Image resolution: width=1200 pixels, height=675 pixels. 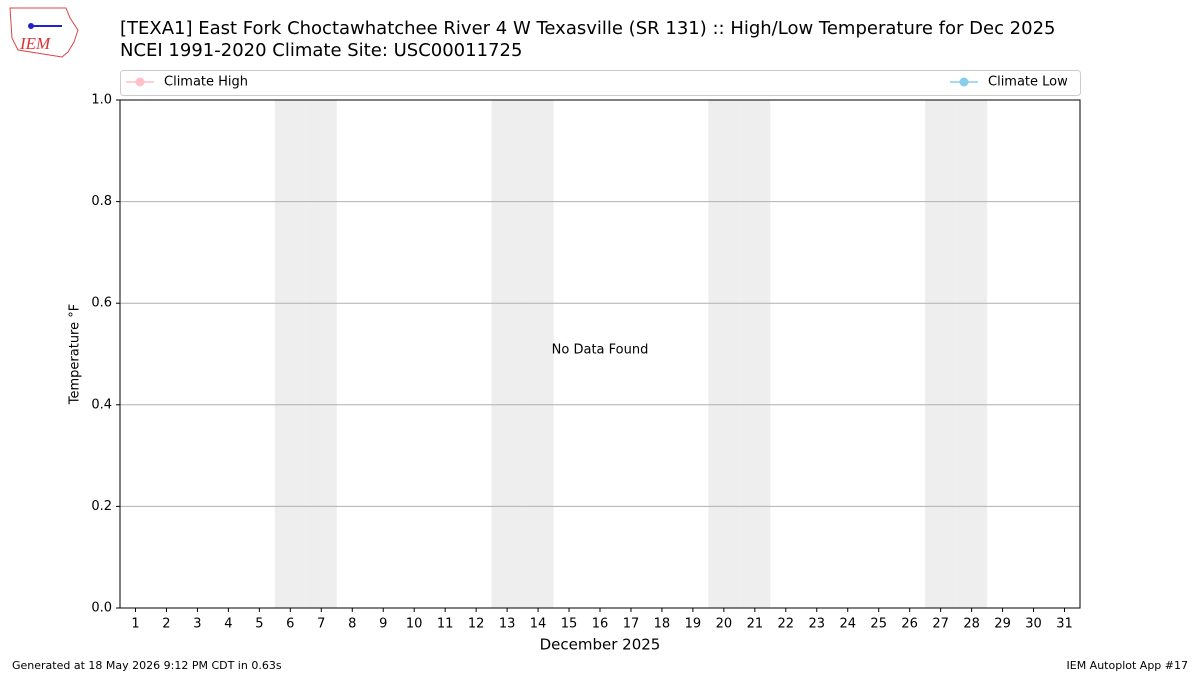 What do you see at coordinates (321, 624) in the screenshot?
I see `x-tick-label: 7` at bounding box center [321, 624].